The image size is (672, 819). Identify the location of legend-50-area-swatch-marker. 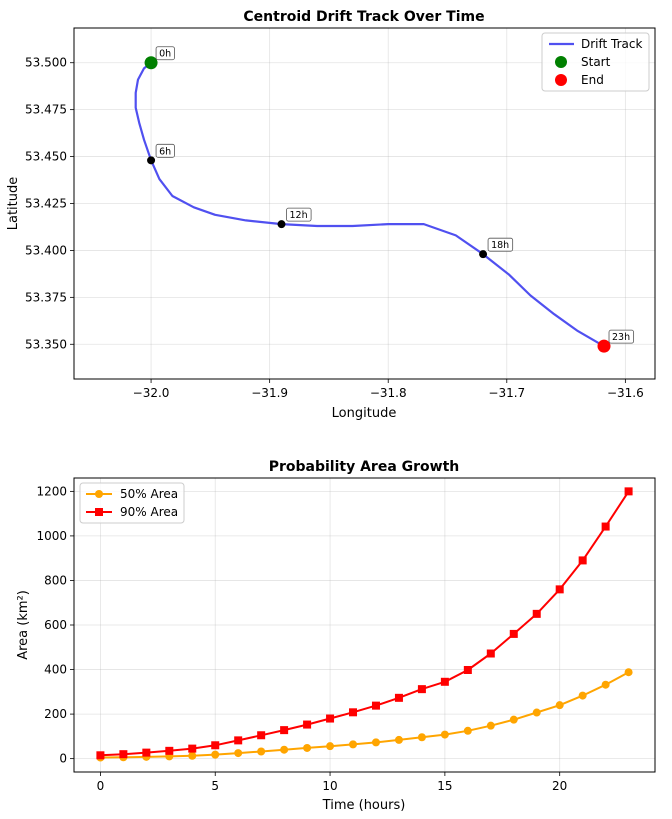
(99, 494).